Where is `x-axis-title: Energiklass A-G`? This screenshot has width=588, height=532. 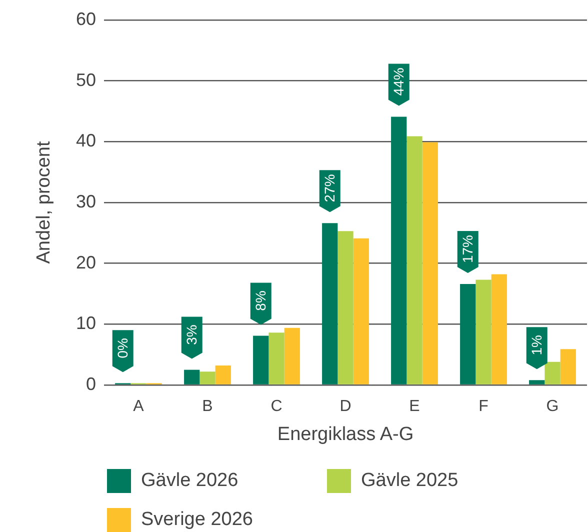 x-axis-title: Energiklass A-G is located at coordinates (345, 434).